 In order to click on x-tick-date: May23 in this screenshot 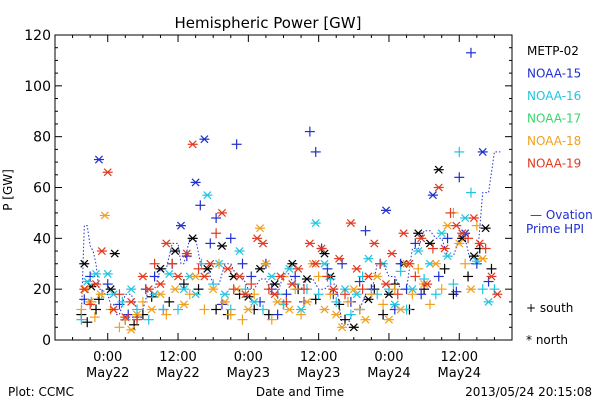, I will do `click(248, 373)`.